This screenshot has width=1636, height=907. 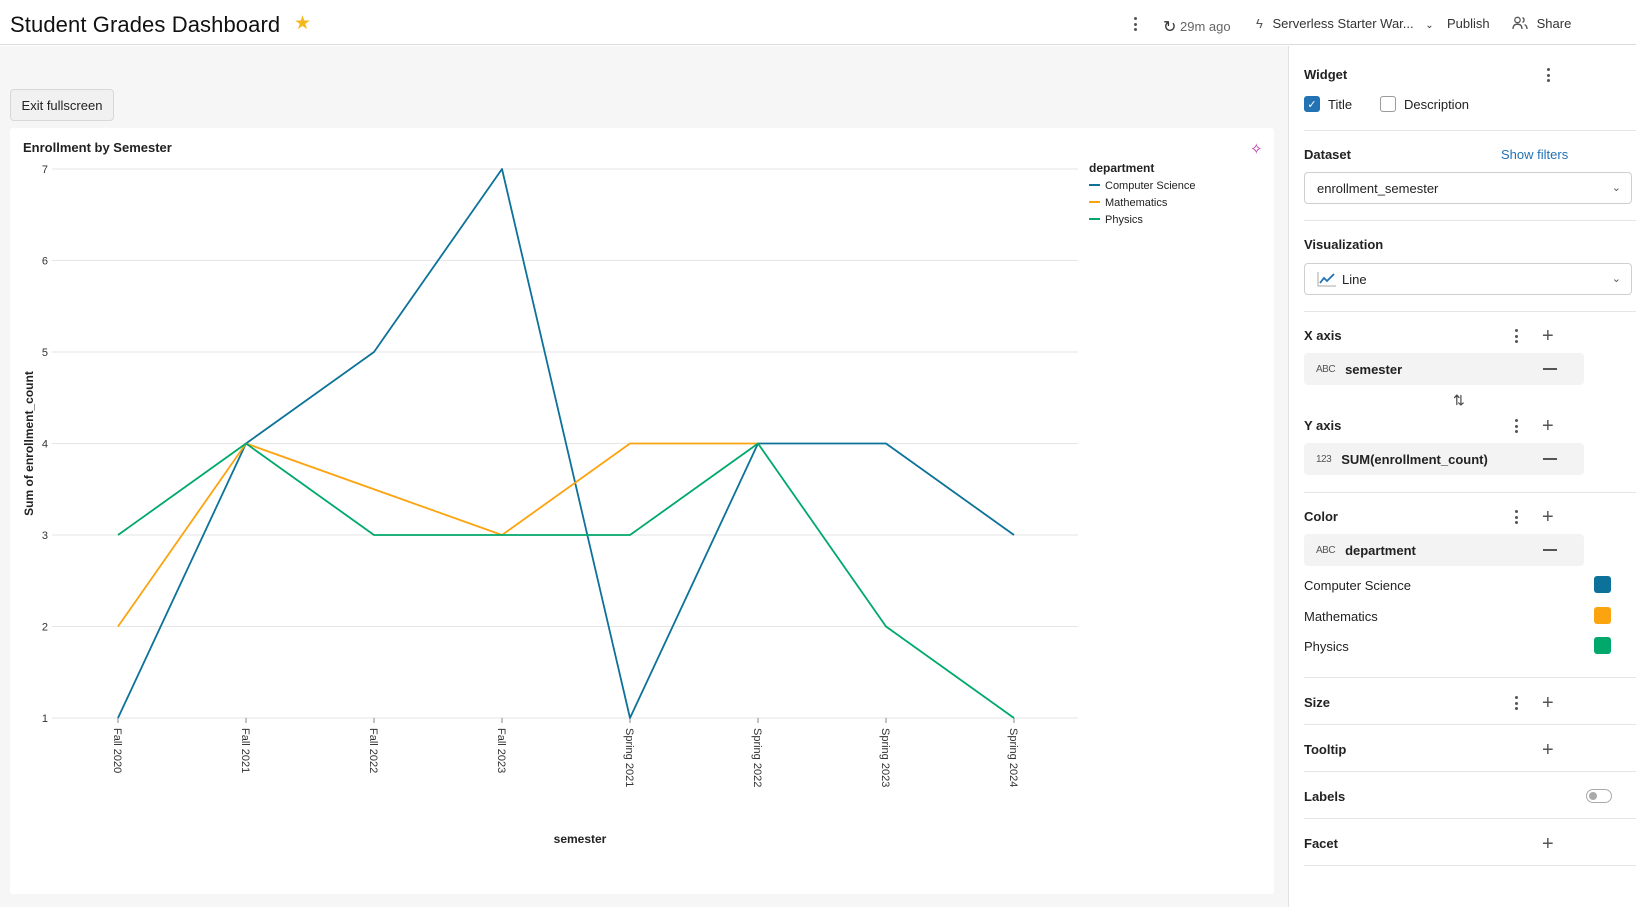 What do you see at coordinates (1516, 336) in the screenshot?
I see `x-axis-options-icon` at bounding box center [1516, 336].